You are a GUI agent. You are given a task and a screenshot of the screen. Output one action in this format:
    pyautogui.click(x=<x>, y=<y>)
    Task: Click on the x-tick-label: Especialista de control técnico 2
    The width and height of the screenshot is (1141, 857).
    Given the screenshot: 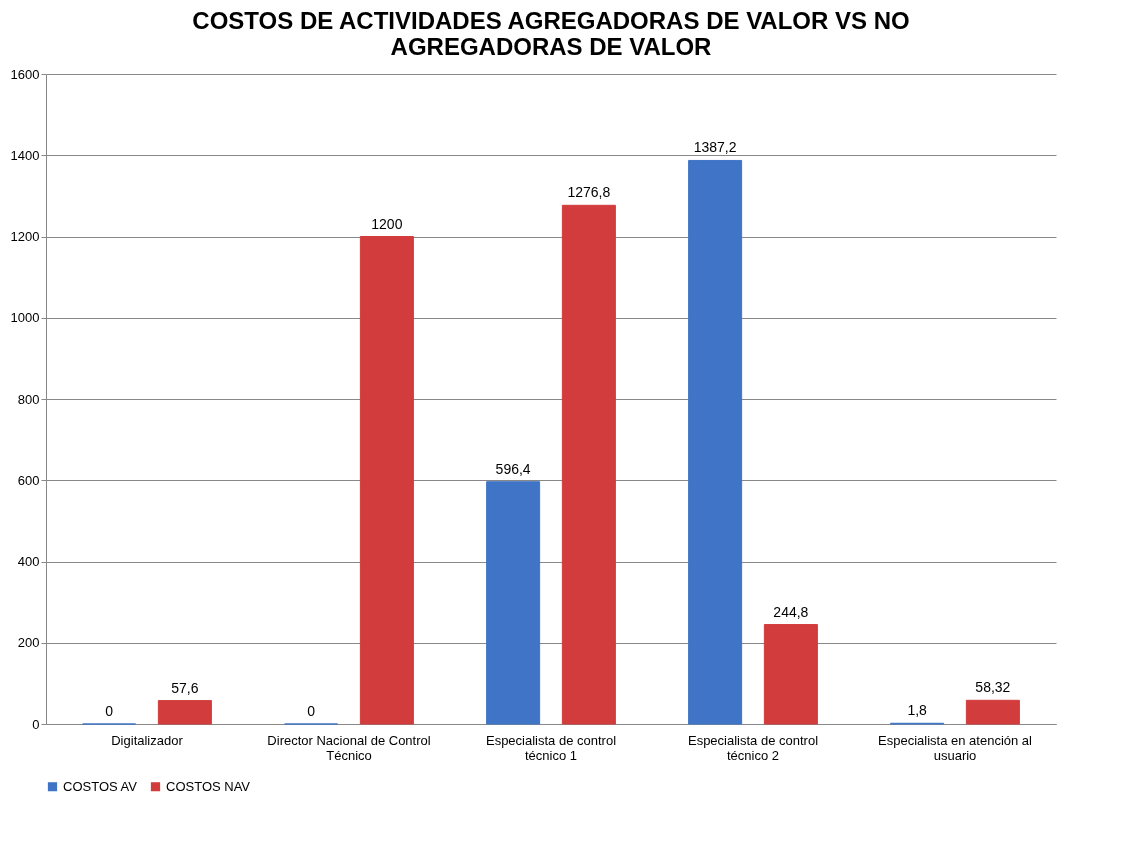 What is the action you would take?
    pyautogui.click(x=753, y=747)
    